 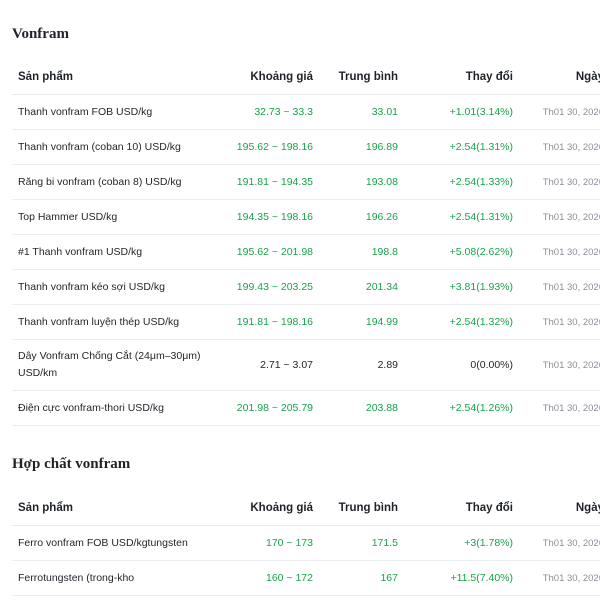 What do you see at coordinates (355, 365) in the screenshot?
I see `average-price-cell: 2.89` at bounding box center [355, 365].